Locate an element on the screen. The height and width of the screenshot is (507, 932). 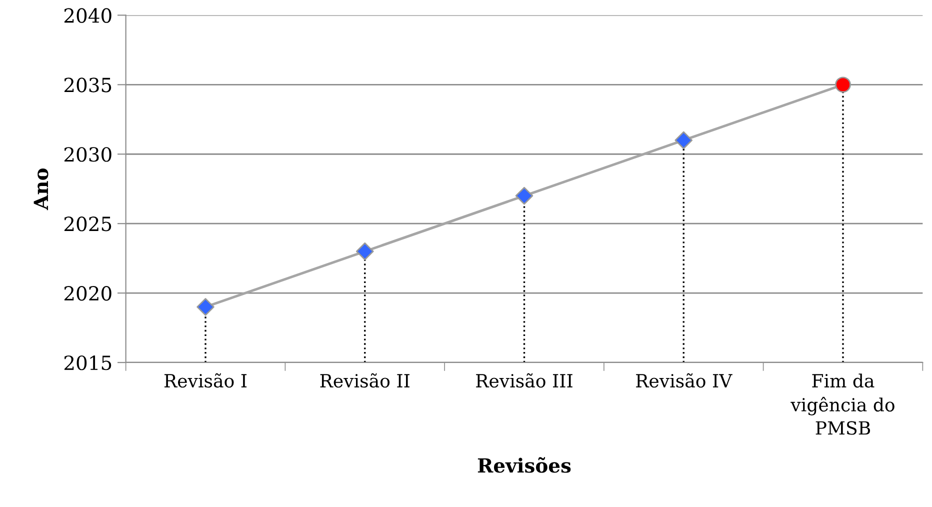
x-tick-label: Fim da vigência do PMSB is located at coordinates (842, 404).